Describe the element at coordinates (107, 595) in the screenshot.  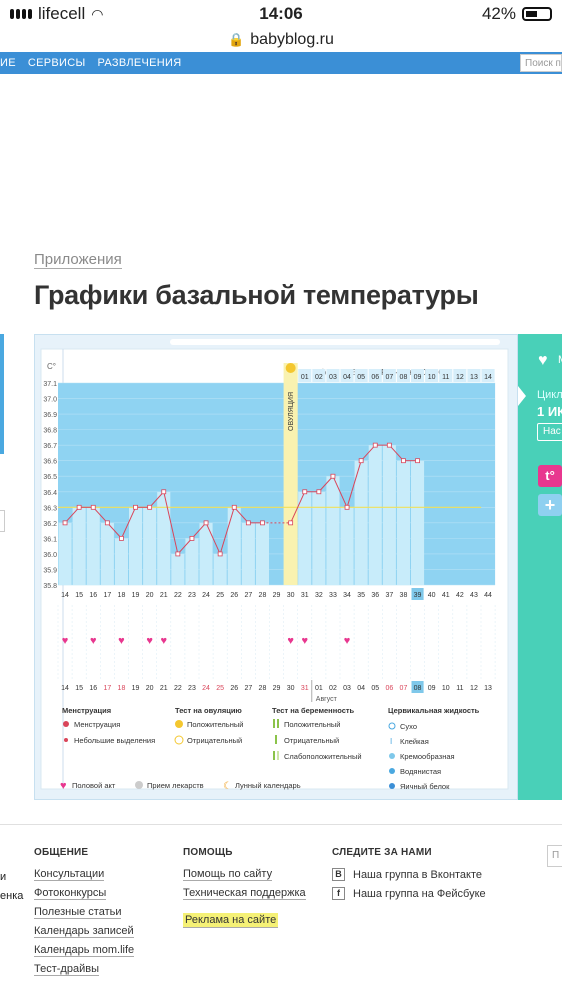
I see `cycle-day-label: 17` at that location.